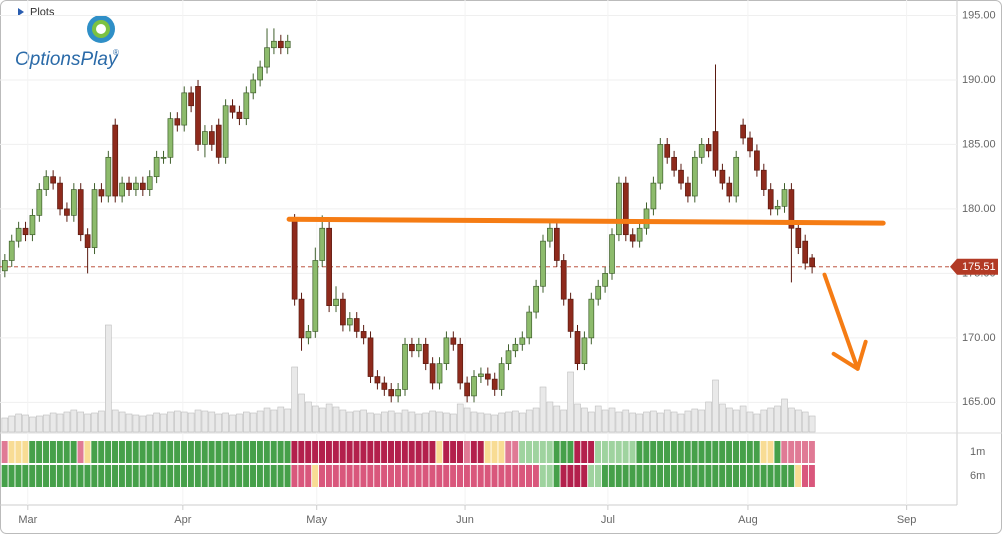 This screenshot has height=534, width=1002. Describe the element at coordinates (849, 355) in the screenshot. I see `arrow-head` at that location.